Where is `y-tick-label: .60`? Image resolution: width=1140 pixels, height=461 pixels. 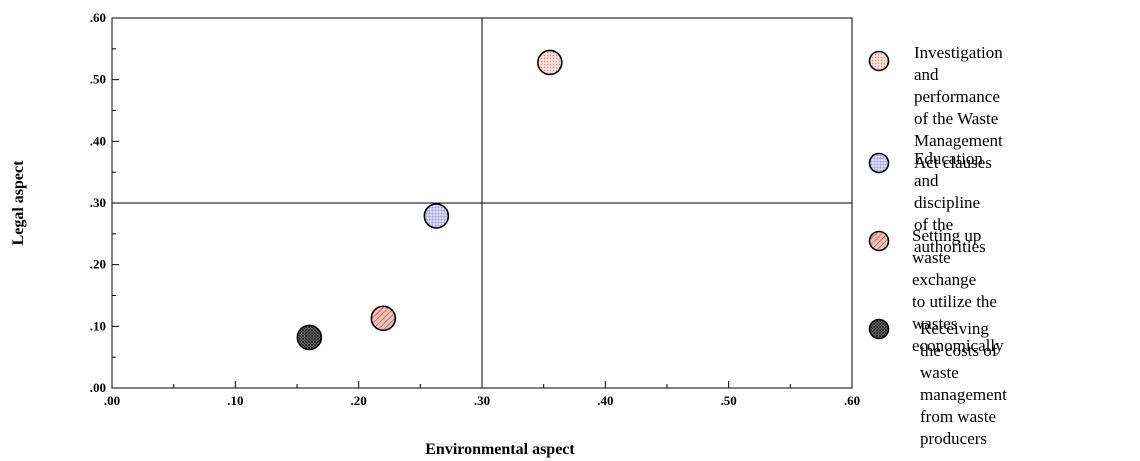
y-tick-label: .60 is located at coordinates (98, 17).